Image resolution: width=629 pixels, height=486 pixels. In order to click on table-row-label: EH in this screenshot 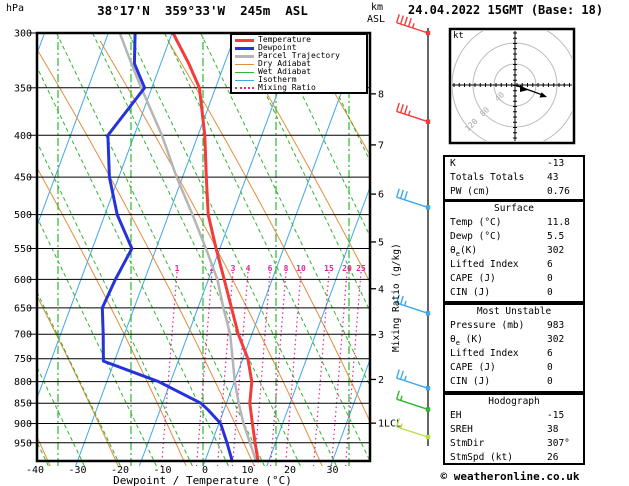, I will do `click(456, 415)`.